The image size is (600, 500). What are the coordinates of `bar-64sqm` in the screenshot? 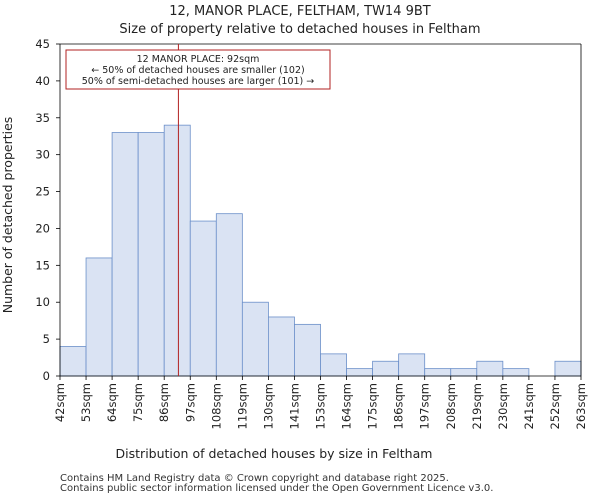 It's located at (125, 254).